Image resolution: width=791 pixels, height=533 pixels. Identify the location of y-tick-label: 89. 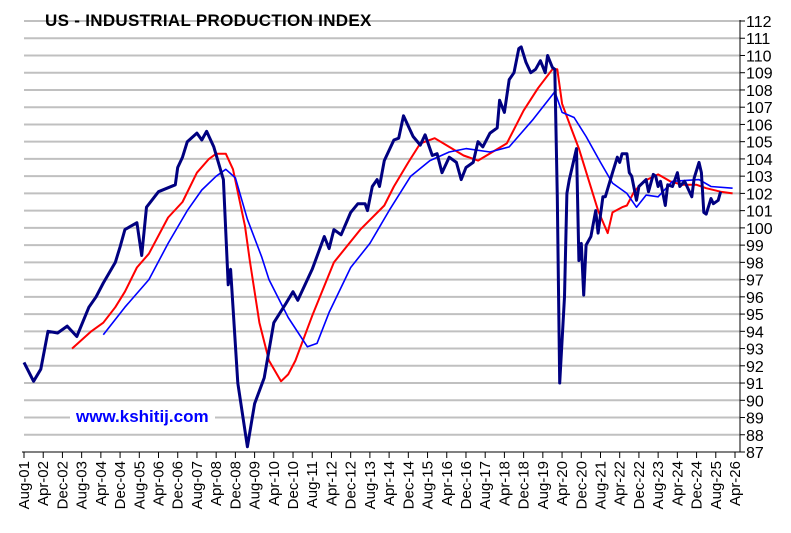
(755, 419).